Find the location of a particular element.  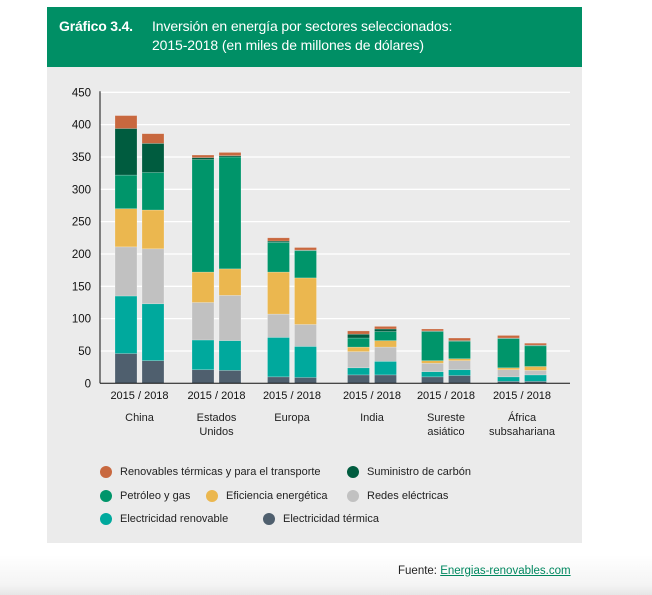

chart-number: Gráfico 3.4. is located at coordinates (96, 26).